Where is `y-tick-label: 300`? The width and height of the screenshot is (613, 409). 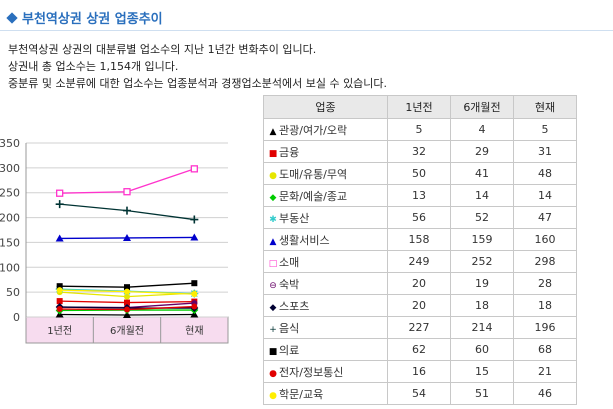 y-tick-label: 300 is located at coordinates (10, 168).